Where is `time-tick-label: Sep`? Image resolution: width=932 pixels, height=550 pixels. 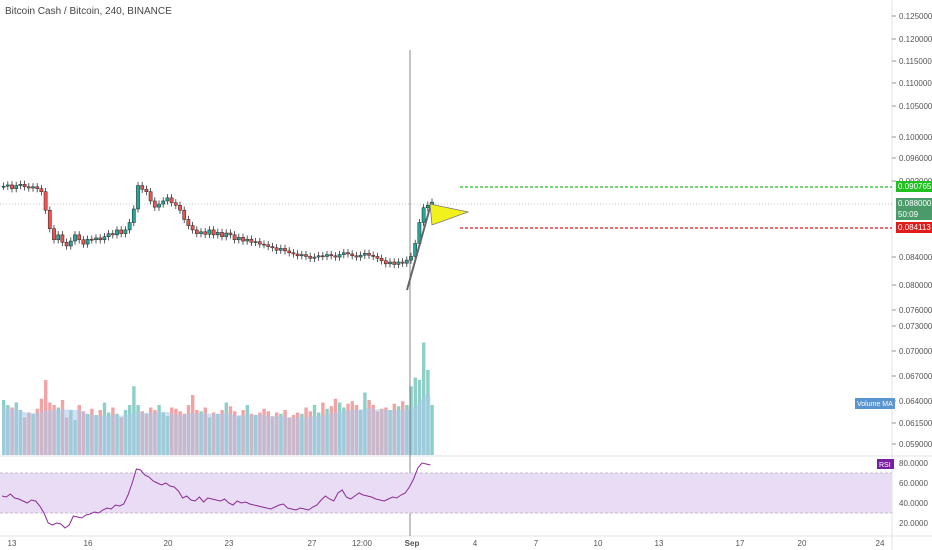
time-tick-label: Sep is located at coordinates (412, 543).